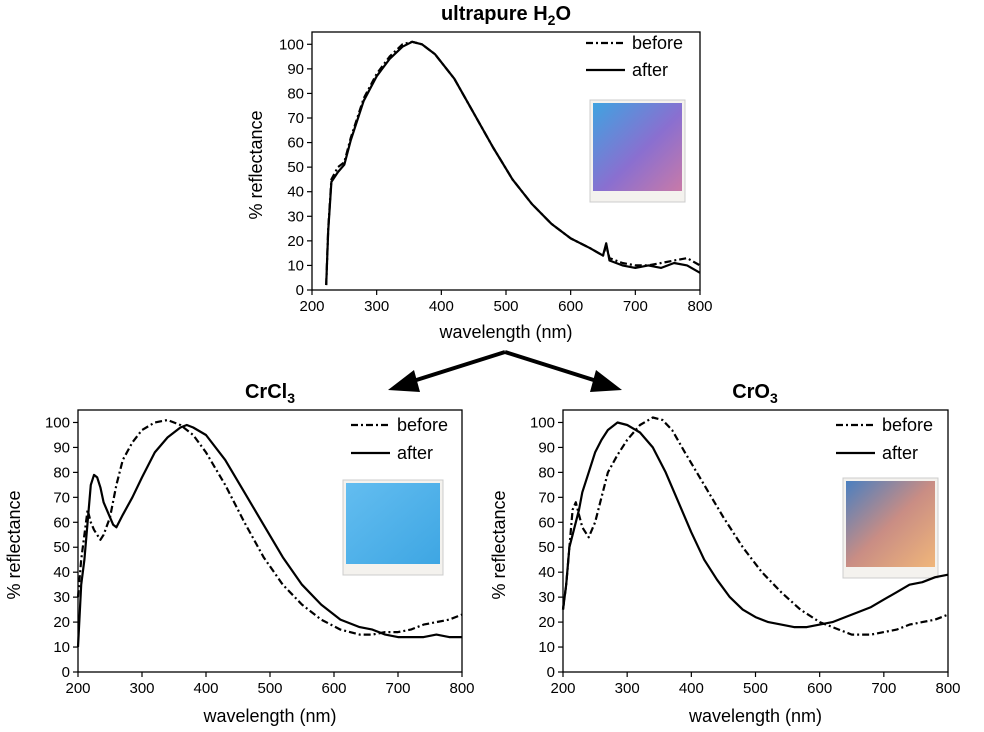 This screenshot has height=732, width=984. Describe the element at coordinates (270, 393) in the screenshot. I see `chart-title: CrCl3` at that location.